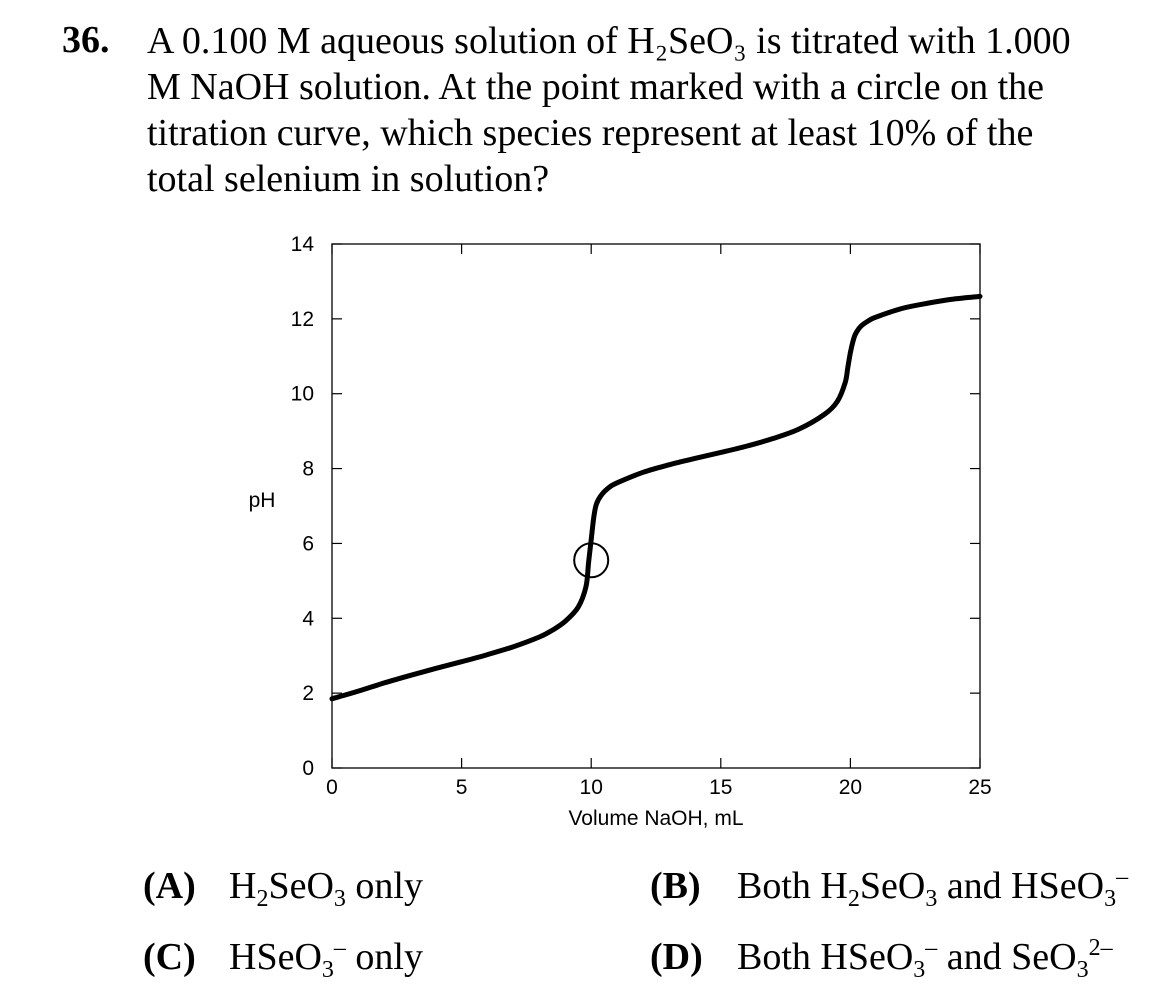 The width and height of the screenshot is (1175, 1005). What do you see at coordinates (591, 787) in the screenshot?
I see `x-tick-label: 10` at bounding box center [591, 787].